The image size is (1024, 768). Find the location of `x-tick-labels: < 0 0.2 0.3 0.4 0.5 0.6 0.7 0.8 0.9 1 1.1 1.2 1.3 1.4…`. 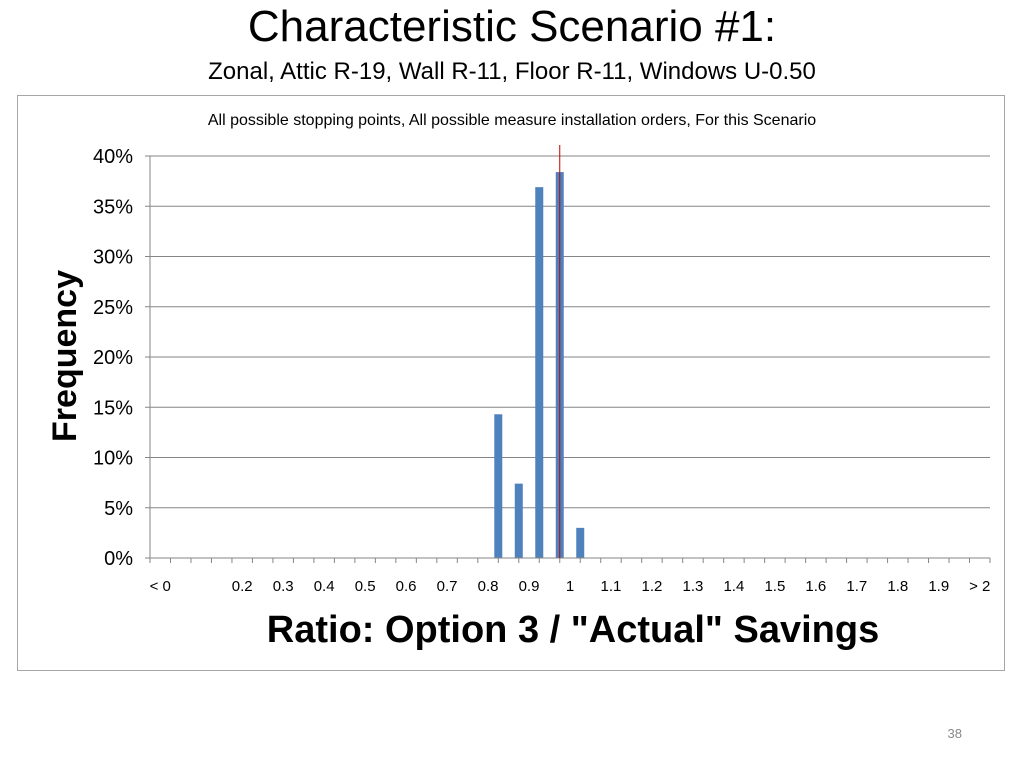

x-tick-labels: < 0 0.2 0.3 0.4 0.5 0.6 0.7 0.8 0.9 1 1.1 1.2 1.3 1.4… is located at coordinates (570, 586).